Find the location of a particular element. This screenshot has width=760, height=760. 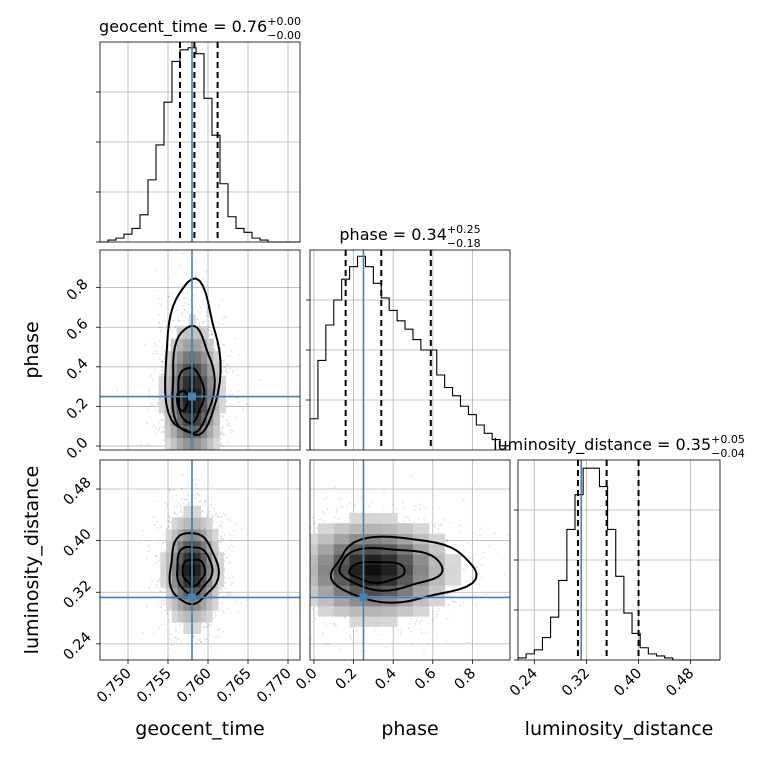

density-panel-geocent-time-vs-luminosity-distance is located at coordinates (200, 565).